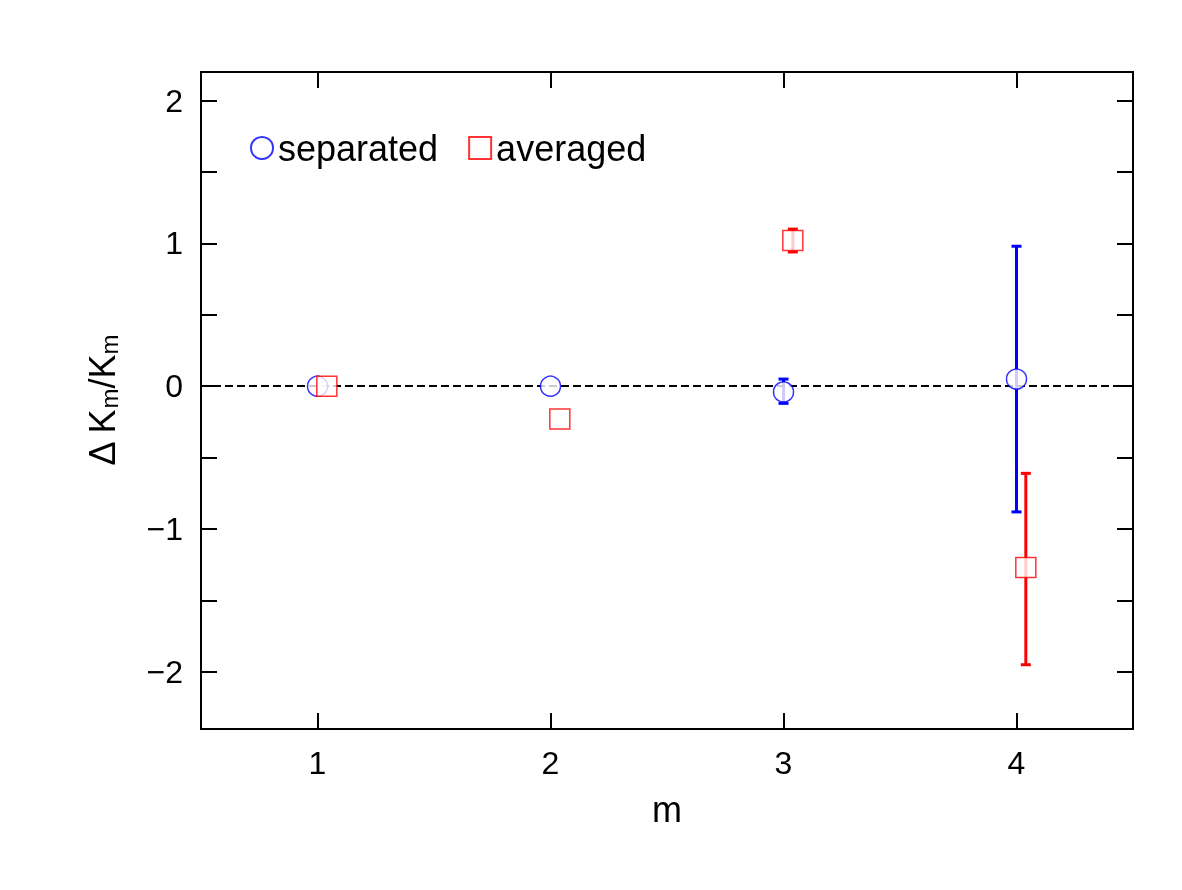 The height and width of the screenshot is (890, 1182). I want to click on legend-label: averaged, so click(571, 148).